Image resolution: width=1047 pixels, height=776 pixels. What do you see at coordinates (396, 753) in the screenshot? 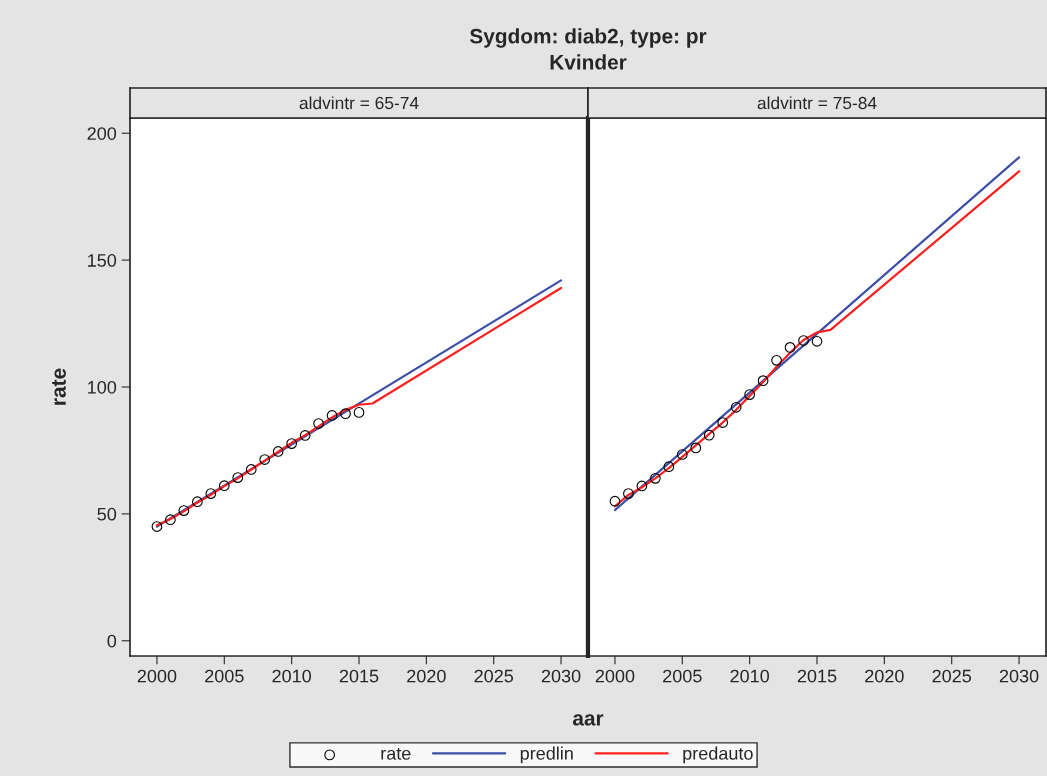
I see `text: rate` at bounding box center [396, 753].